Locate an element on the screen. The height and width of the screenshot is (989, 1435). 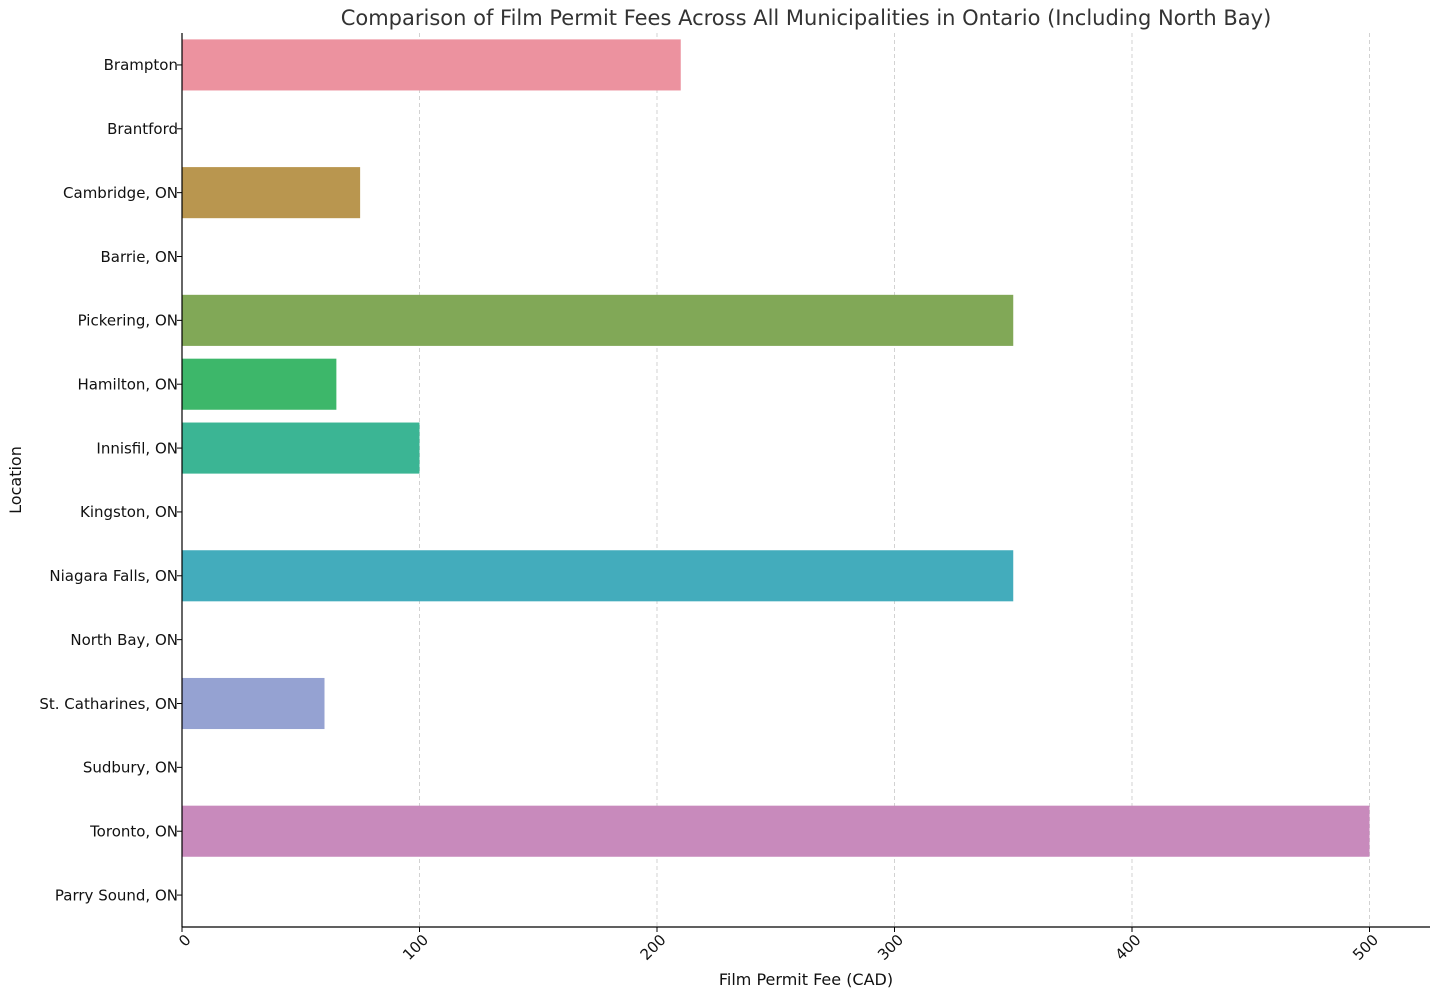
x-tick-label: 100 is located at coordinates (415, 947).